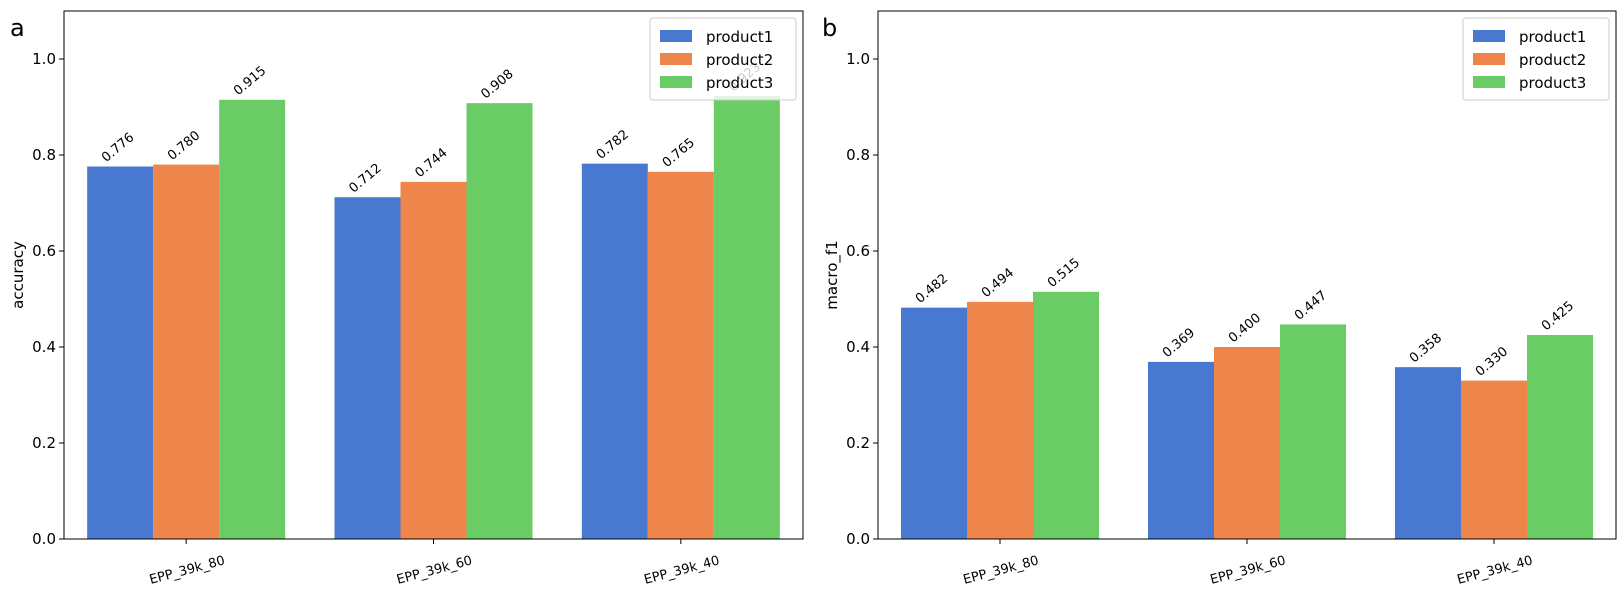  What do you see at coordinates (497, 84) in the screenshot?
I see `value-label: 0.908` at bounding box center [497, 84].